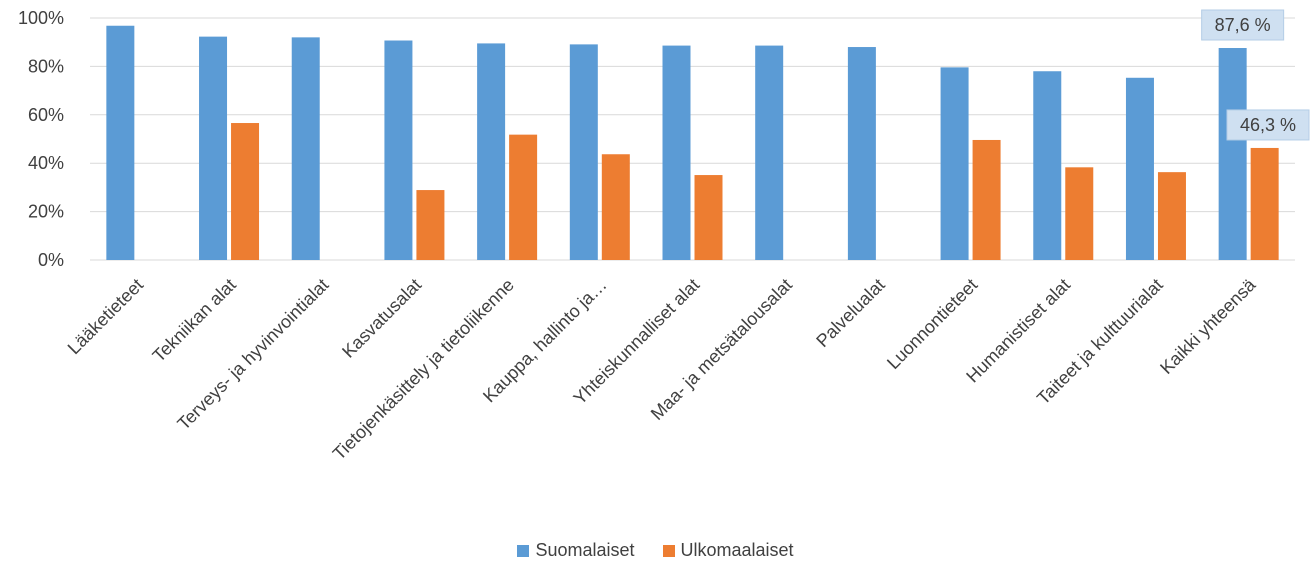  What do you see at coordinates (46, 66) in the screenshot?
I see `y-tick-label: 80%` at bounding box center [46, 66].